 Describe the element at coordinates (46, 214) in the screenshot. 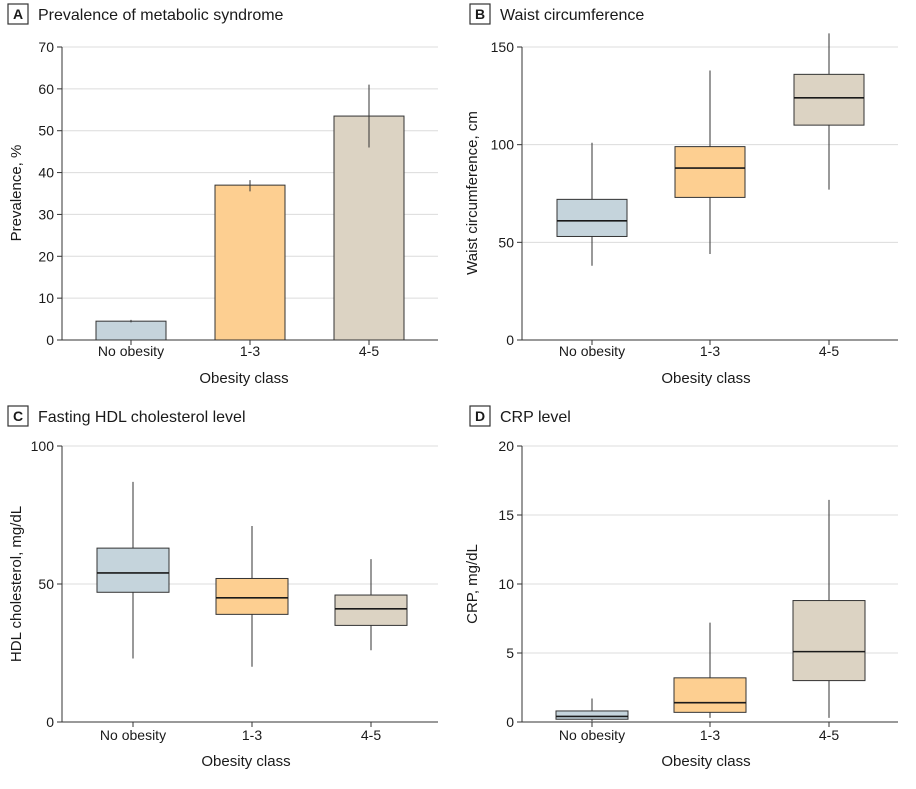

I see `y-tick-label: 30` at that location.